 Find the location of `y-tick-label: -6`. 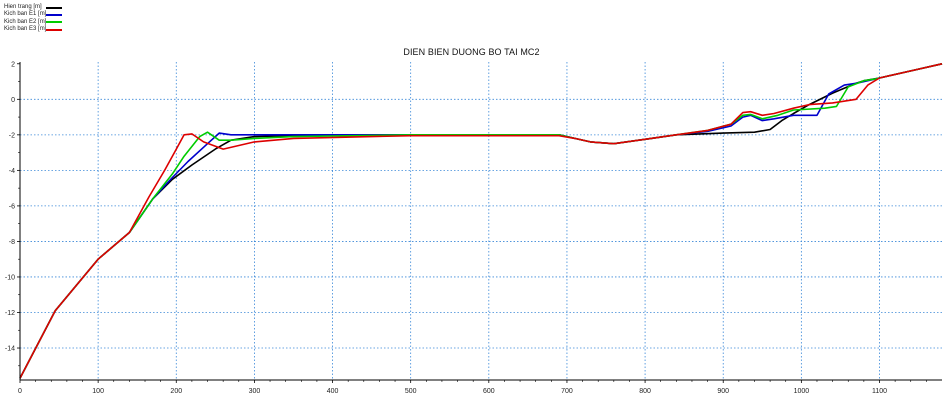

y-tick-label: -6 is located at coordinates (12, 206).